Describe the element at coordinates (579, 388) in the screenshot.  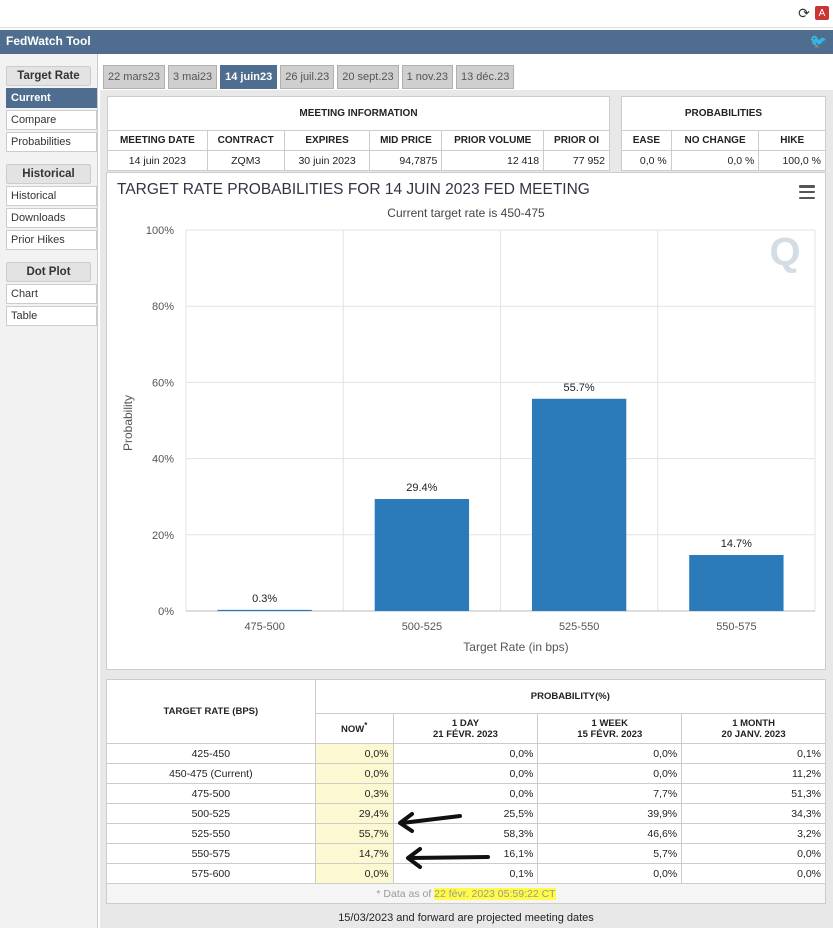
I see `data-label: 55.7%` at that location.